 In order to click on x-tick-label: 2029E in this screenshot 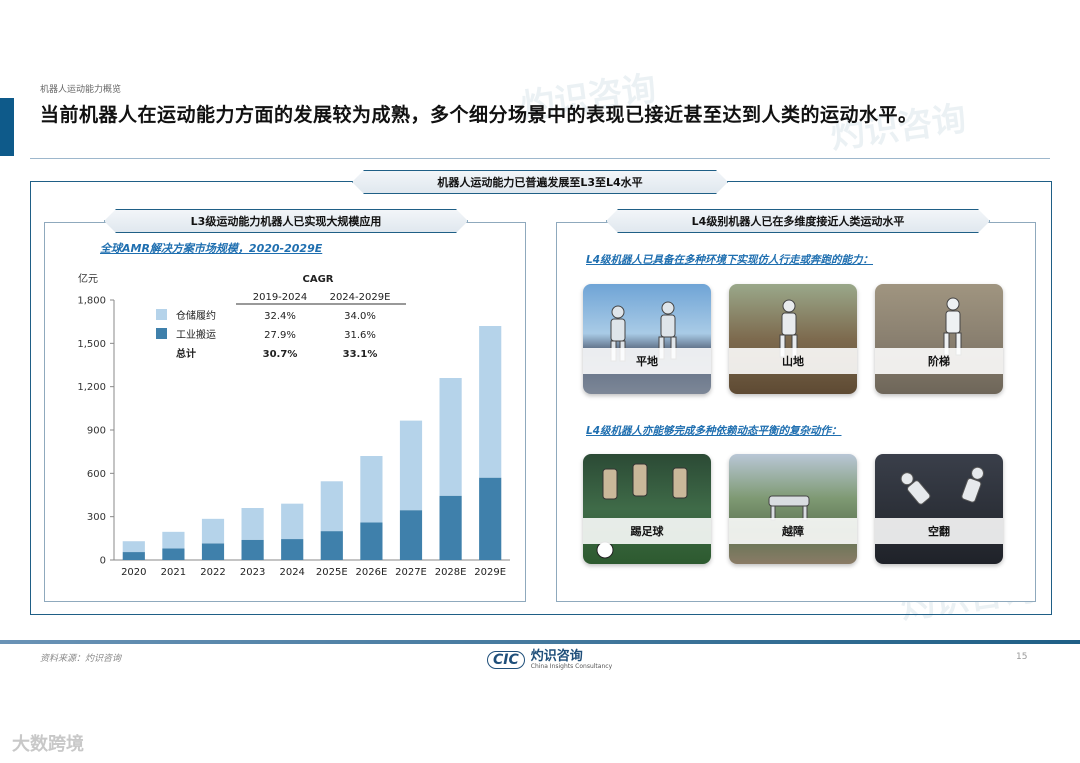, I will do `click(490, 572)`.